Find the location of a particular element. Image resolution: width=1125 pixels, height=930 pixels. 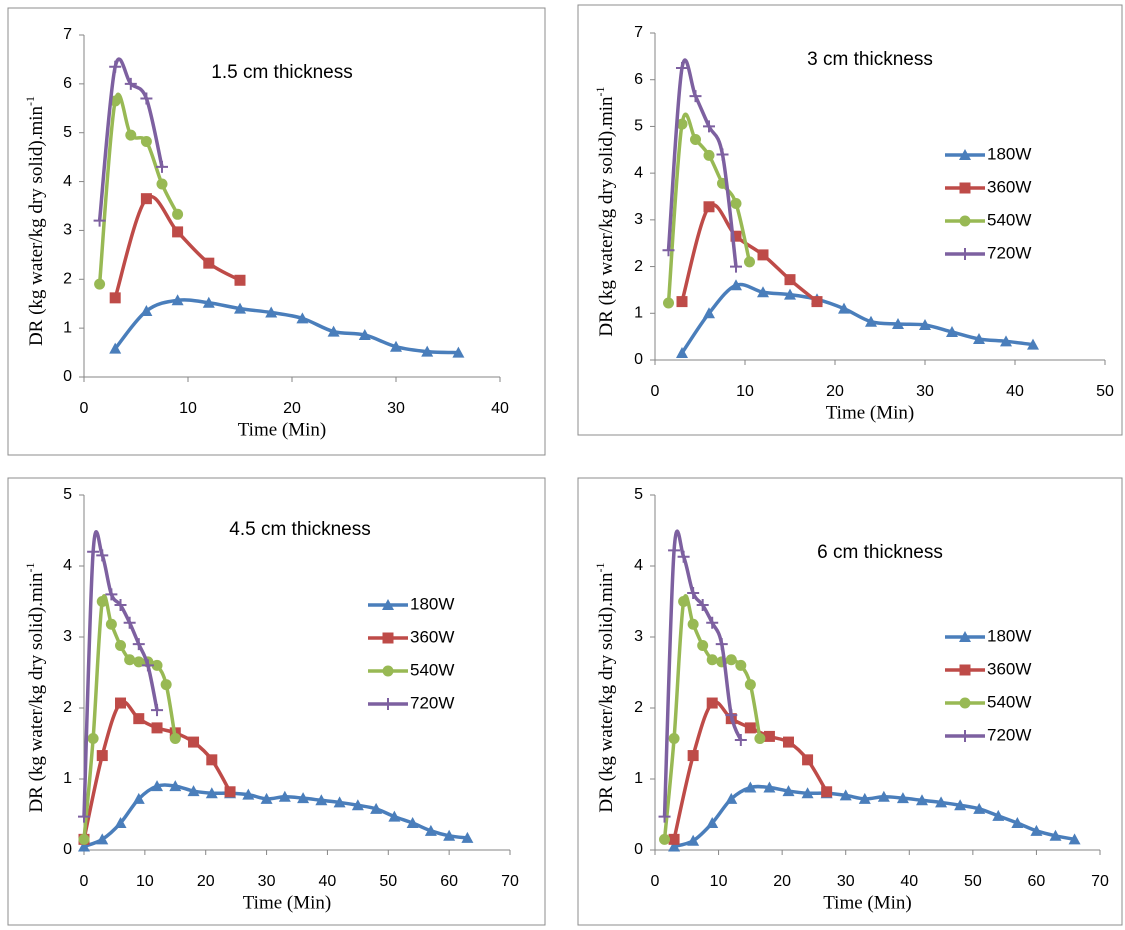

x-tick-label: 0 is located at coordinates (84, 408).